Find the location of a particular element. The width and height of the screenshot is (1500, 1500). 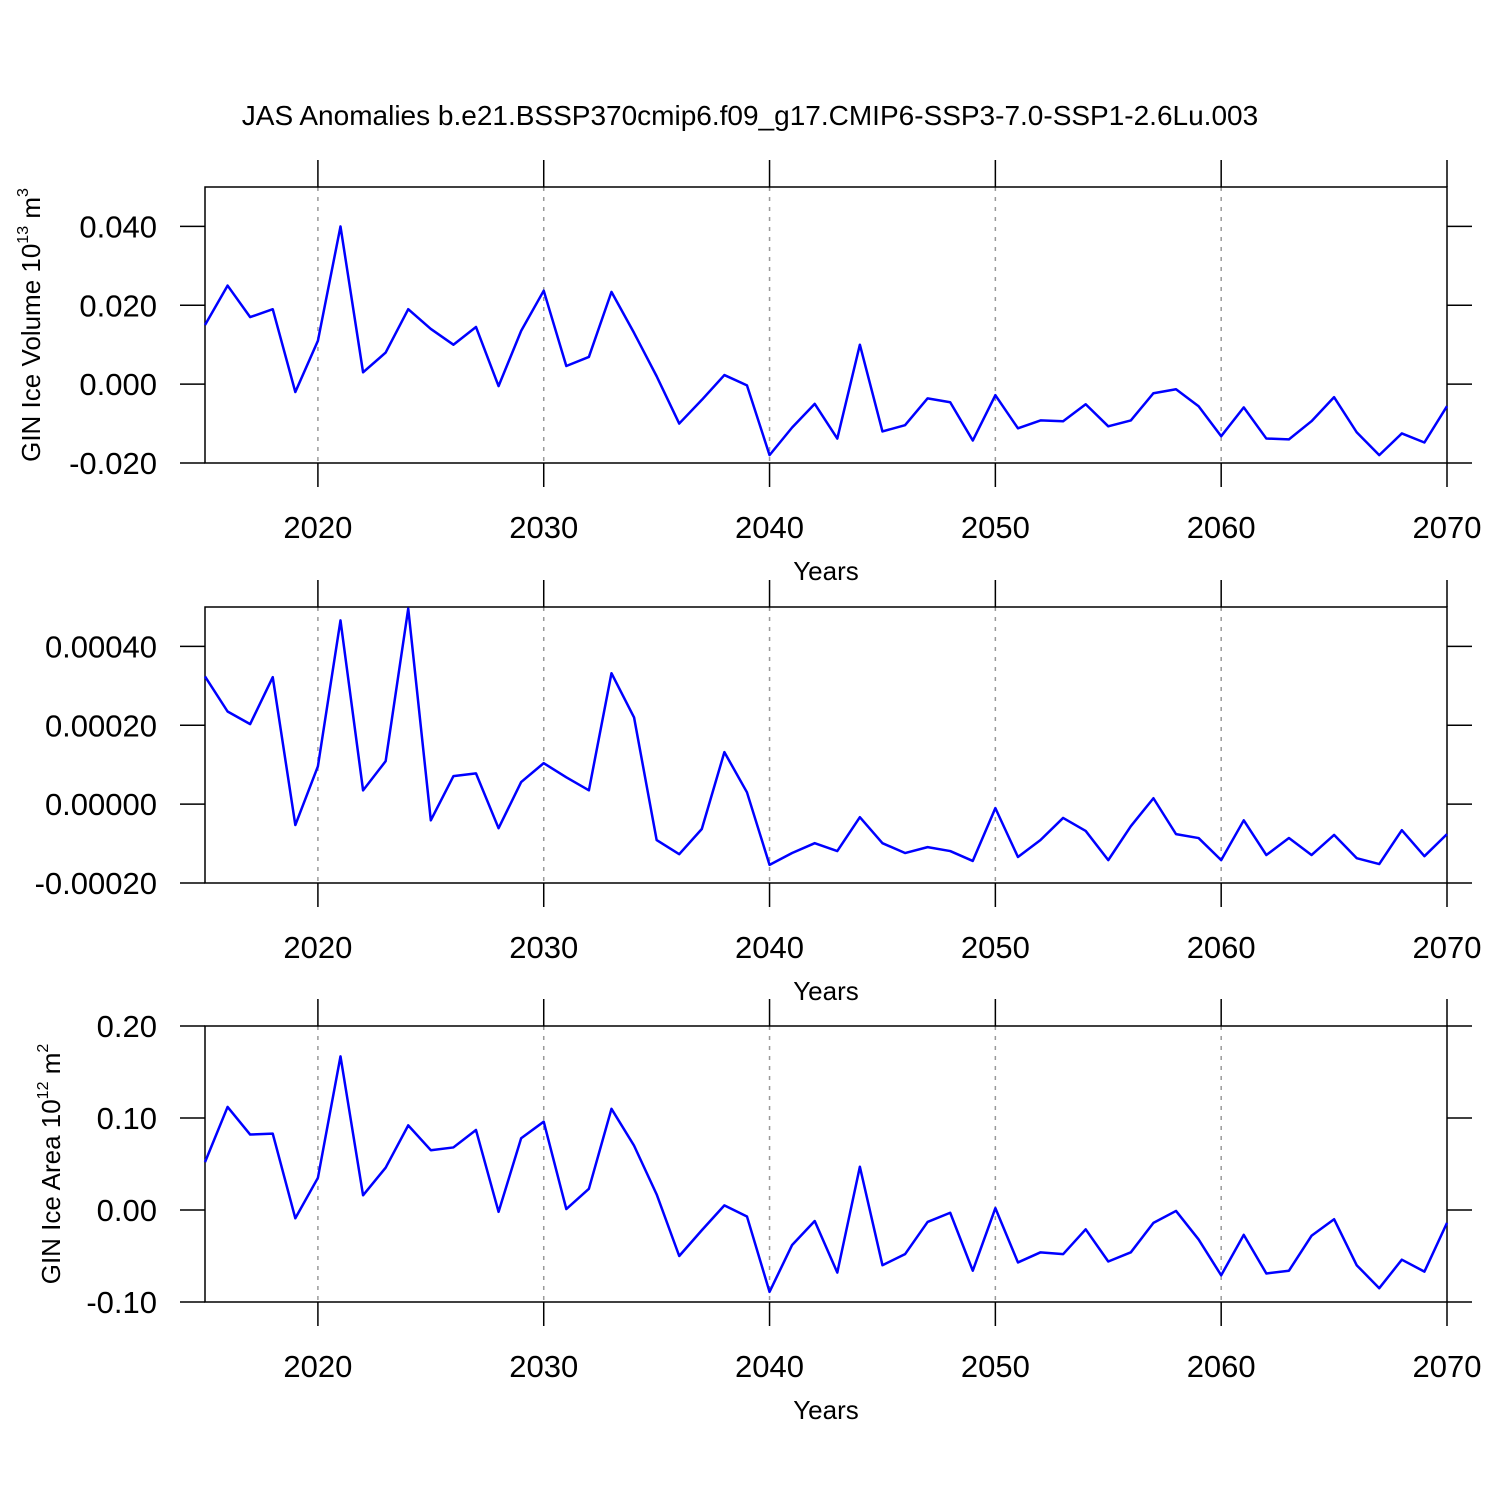

y-tick-label: -0.10 is located at coordinates (121, 1302).